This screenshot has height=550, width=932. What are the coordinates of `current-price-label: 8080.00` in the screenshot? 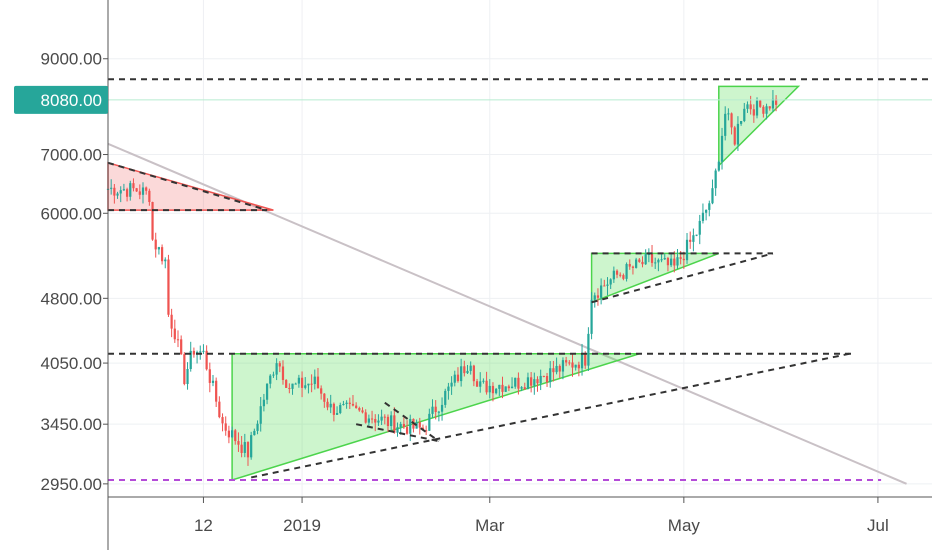 It's located at (71, 100).